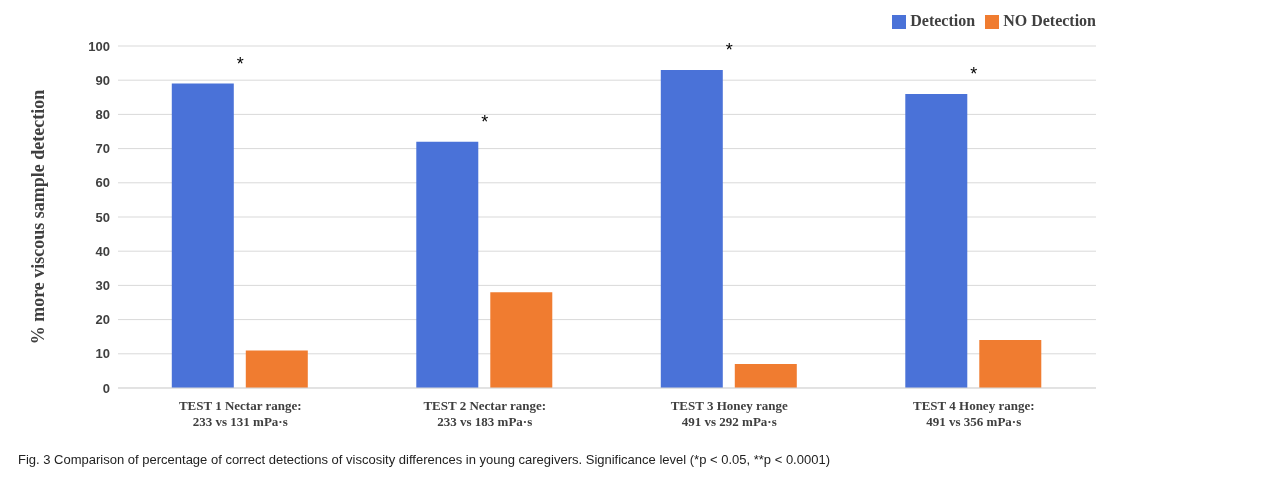  What do you see at coordinates (485, 413) in the screenshot?
I see `x-tick-label: TEST 2 Nectar range: 233 vs 183 mPa·s` at bounding box center [485, 413].